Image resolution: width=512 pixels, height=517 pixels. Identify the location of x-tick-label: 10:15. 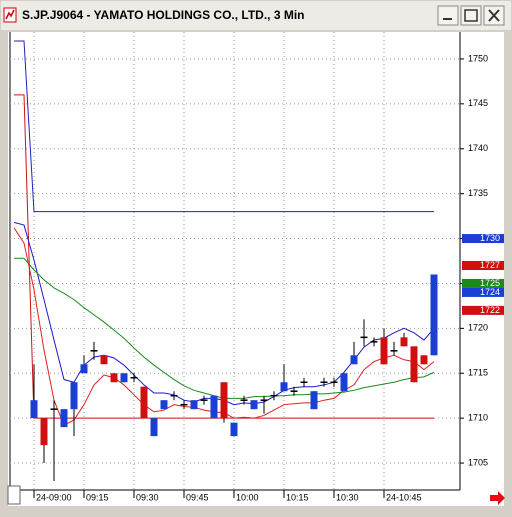
(297, 497).